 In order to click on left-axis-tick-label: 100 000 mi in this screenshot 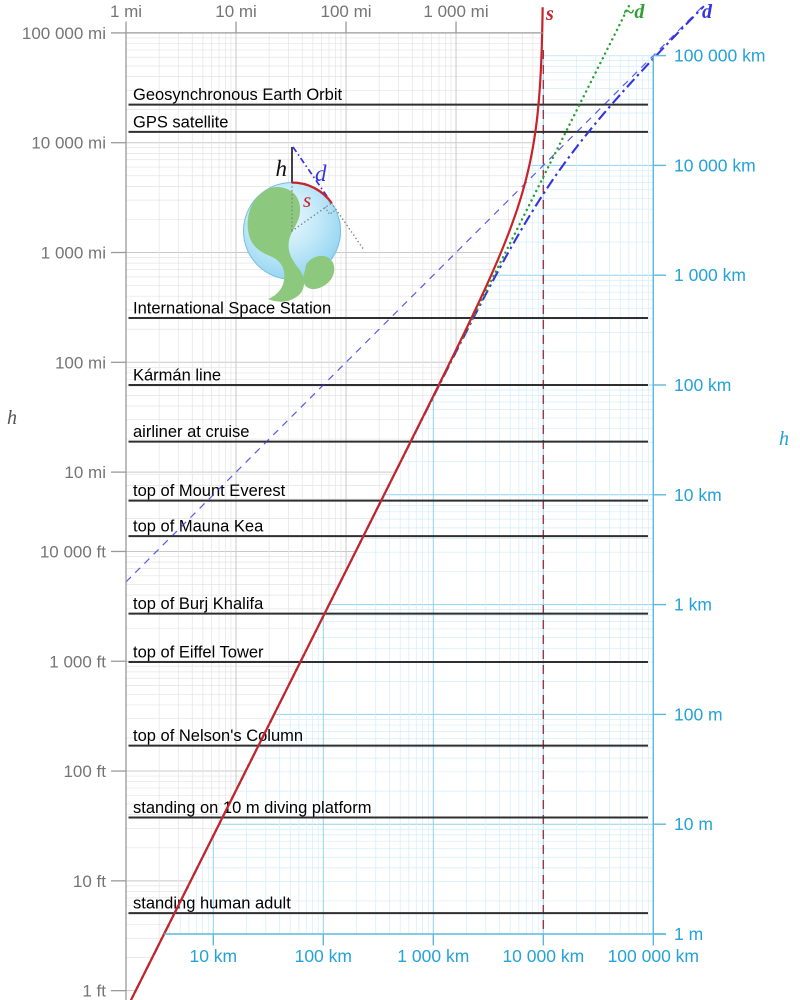, I will do `click(64, 33)`.